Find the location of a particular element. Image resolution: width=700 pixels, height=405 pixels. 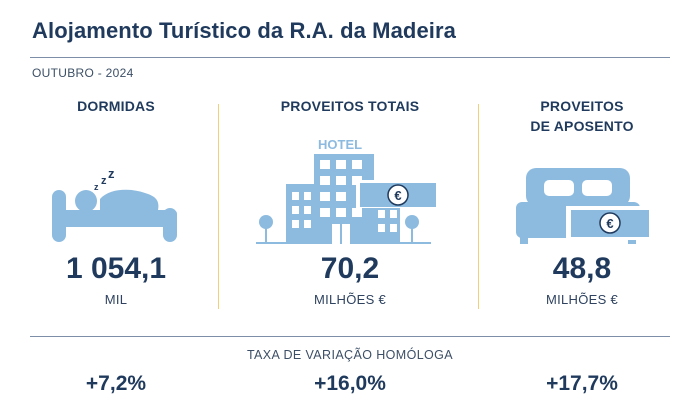

change-dormidas: +7,2% is located at coordinates (116, 383).